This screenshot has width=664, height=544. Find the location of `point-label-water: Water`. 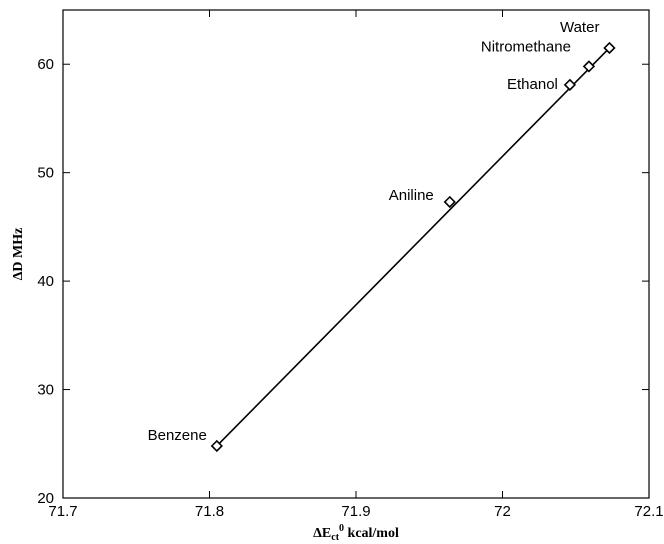

point-label-water: Water is located at coordinates (579, 27).